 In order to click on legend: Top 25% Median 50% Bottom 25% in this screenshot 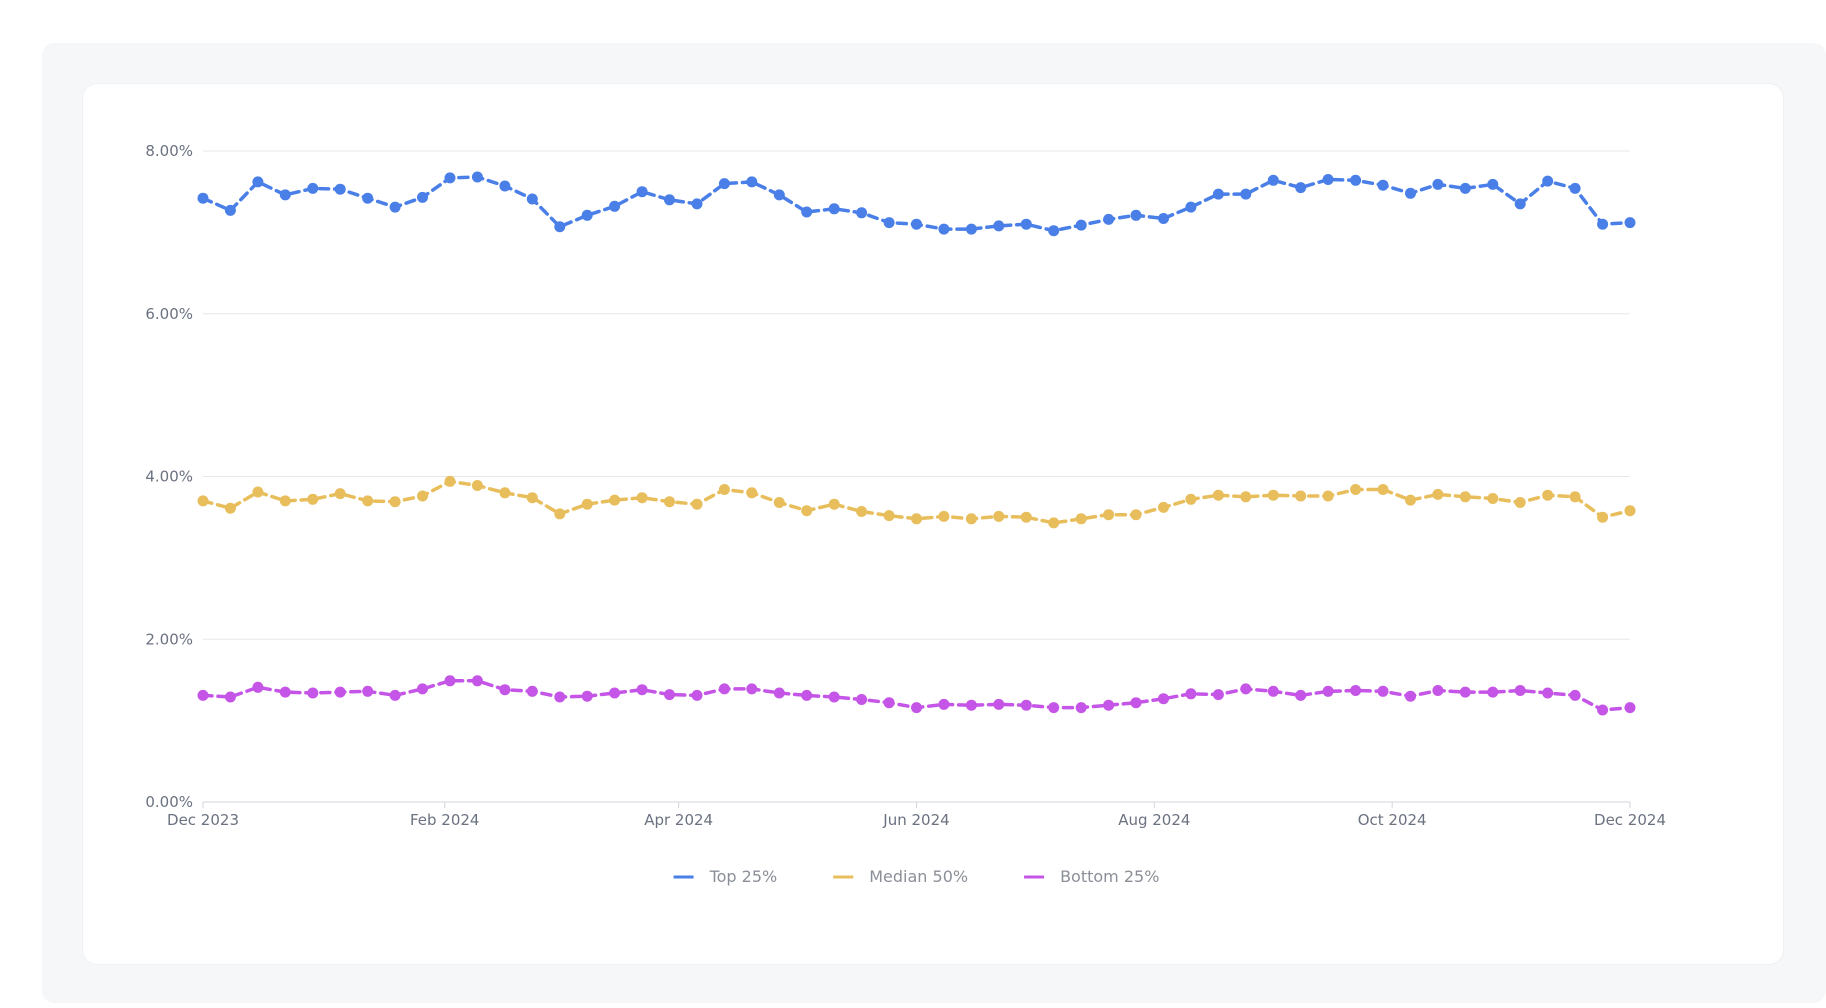, I will do `click(916, 876)`.